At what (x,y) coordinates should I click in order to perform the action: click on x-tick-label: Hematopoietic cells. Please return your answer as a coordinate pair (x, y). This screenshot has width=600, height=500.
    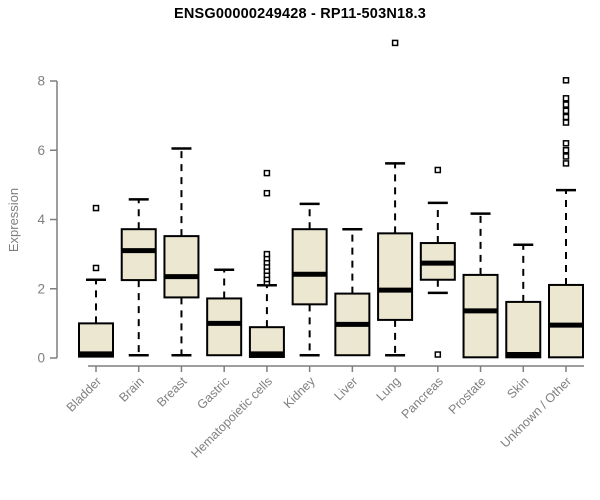
    Looking at the image, I should click on (231, 417).